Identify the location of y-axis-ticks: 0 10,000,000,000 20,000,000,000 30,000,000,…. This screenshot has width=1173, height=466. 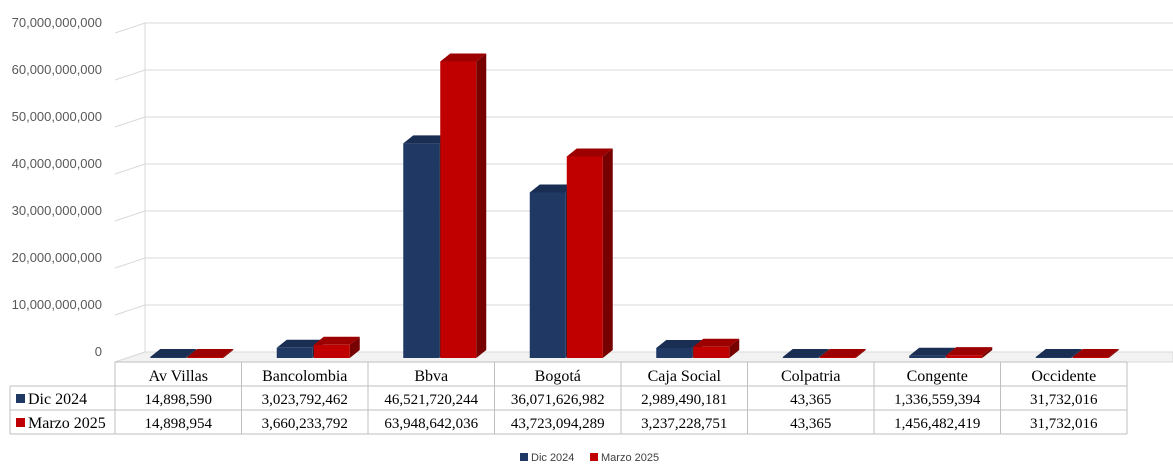
(57, 187).